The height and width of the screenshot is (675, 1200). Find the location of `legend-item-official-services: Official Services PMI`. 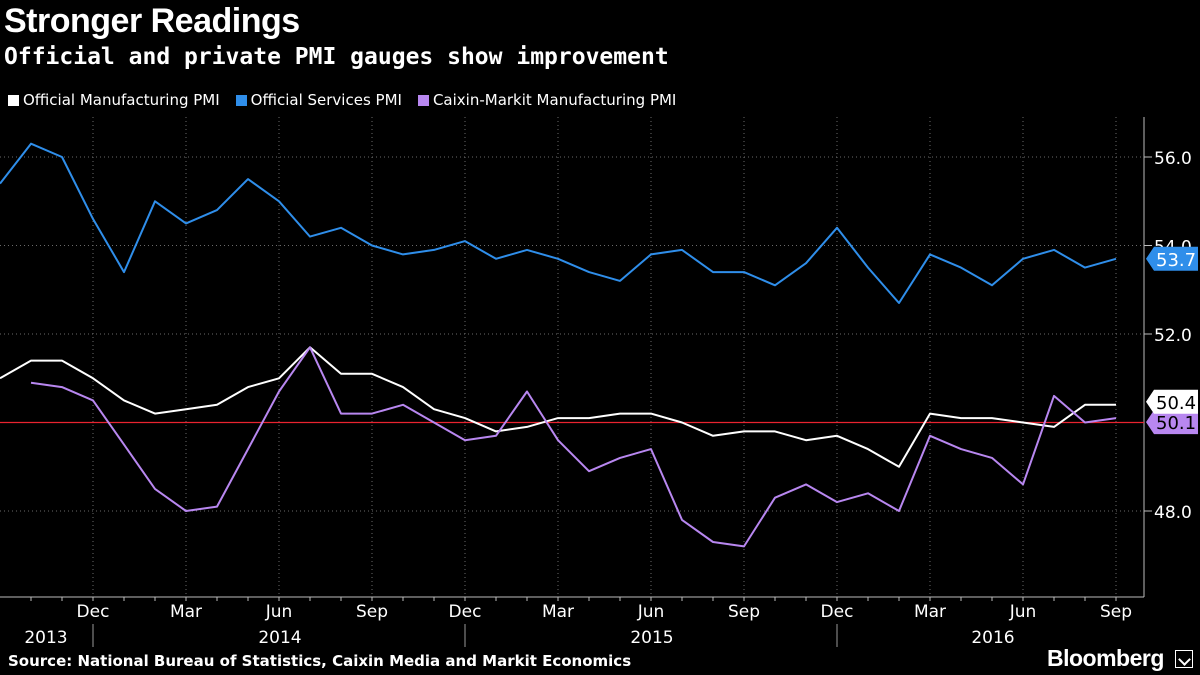

legend-item-official-services: Official Services PMI is located at coordinates (318, 100).